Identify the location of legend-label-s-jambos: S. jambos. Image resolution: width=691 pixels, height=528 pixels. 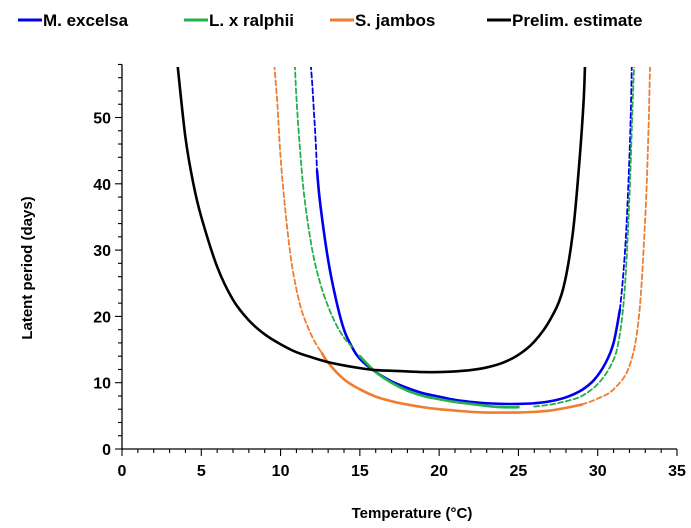
(395, 20).